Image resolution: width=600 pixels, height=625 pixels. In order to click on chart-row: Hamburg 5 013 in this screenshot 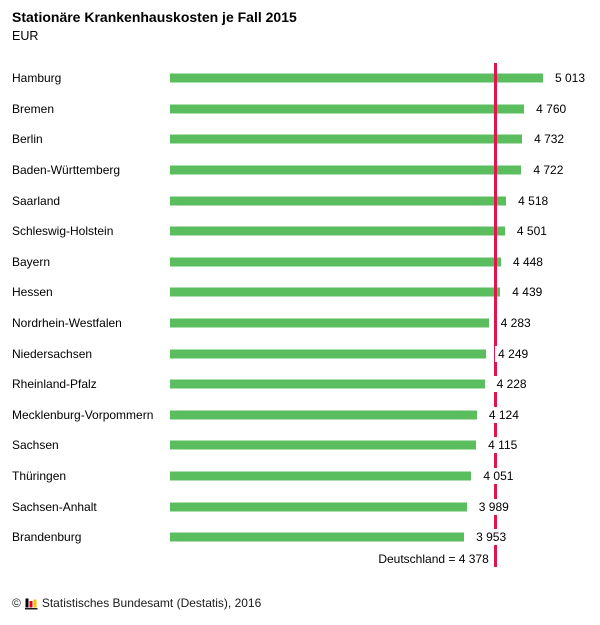, I will do `click(300, 78)`.